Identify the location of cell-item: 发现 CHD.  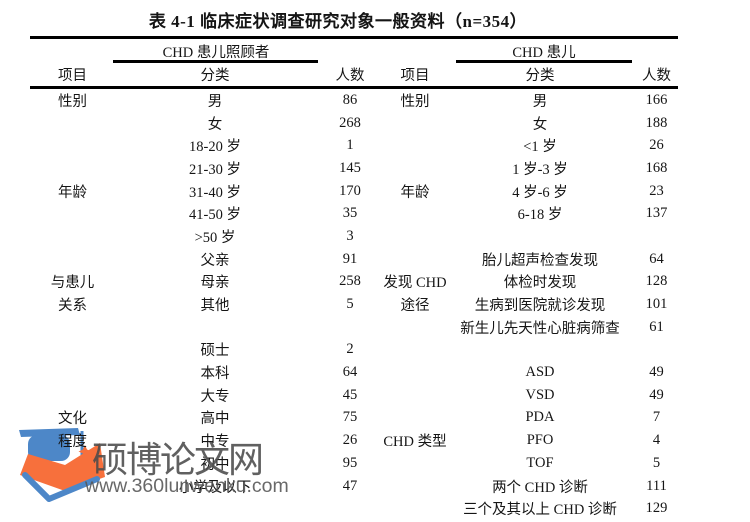
(415, 283).